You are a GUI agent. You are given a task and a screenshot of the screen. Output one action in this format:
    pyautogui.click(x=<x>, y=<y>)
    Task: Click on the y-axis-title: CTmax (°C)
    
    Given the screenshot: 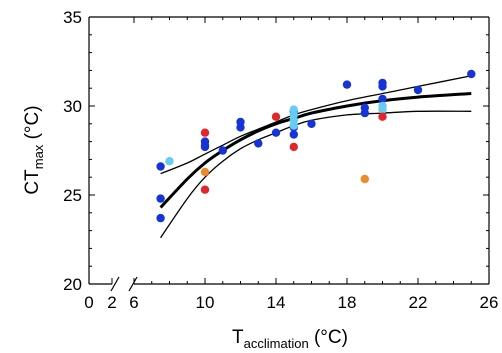 What is the action you would take?
    pyautogui.click(x=34, y=149)
    